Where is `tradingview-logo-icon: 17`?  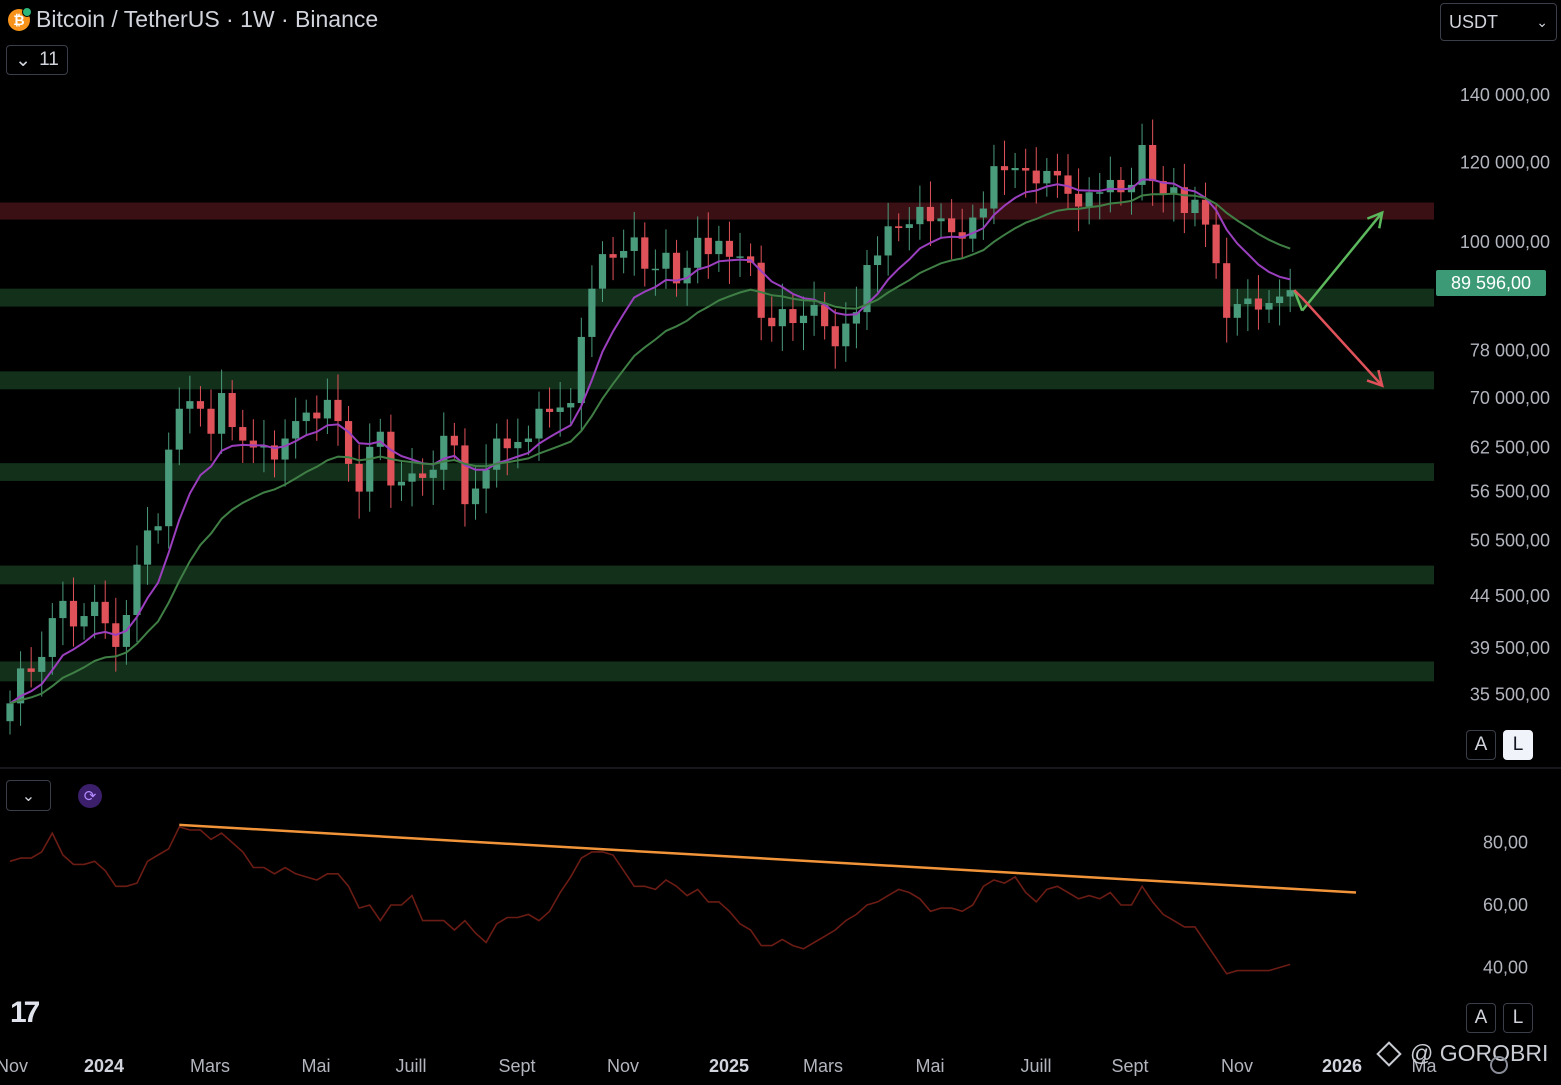
tradingview-logo-icon: 17 is located at coordinates (25, 1012).